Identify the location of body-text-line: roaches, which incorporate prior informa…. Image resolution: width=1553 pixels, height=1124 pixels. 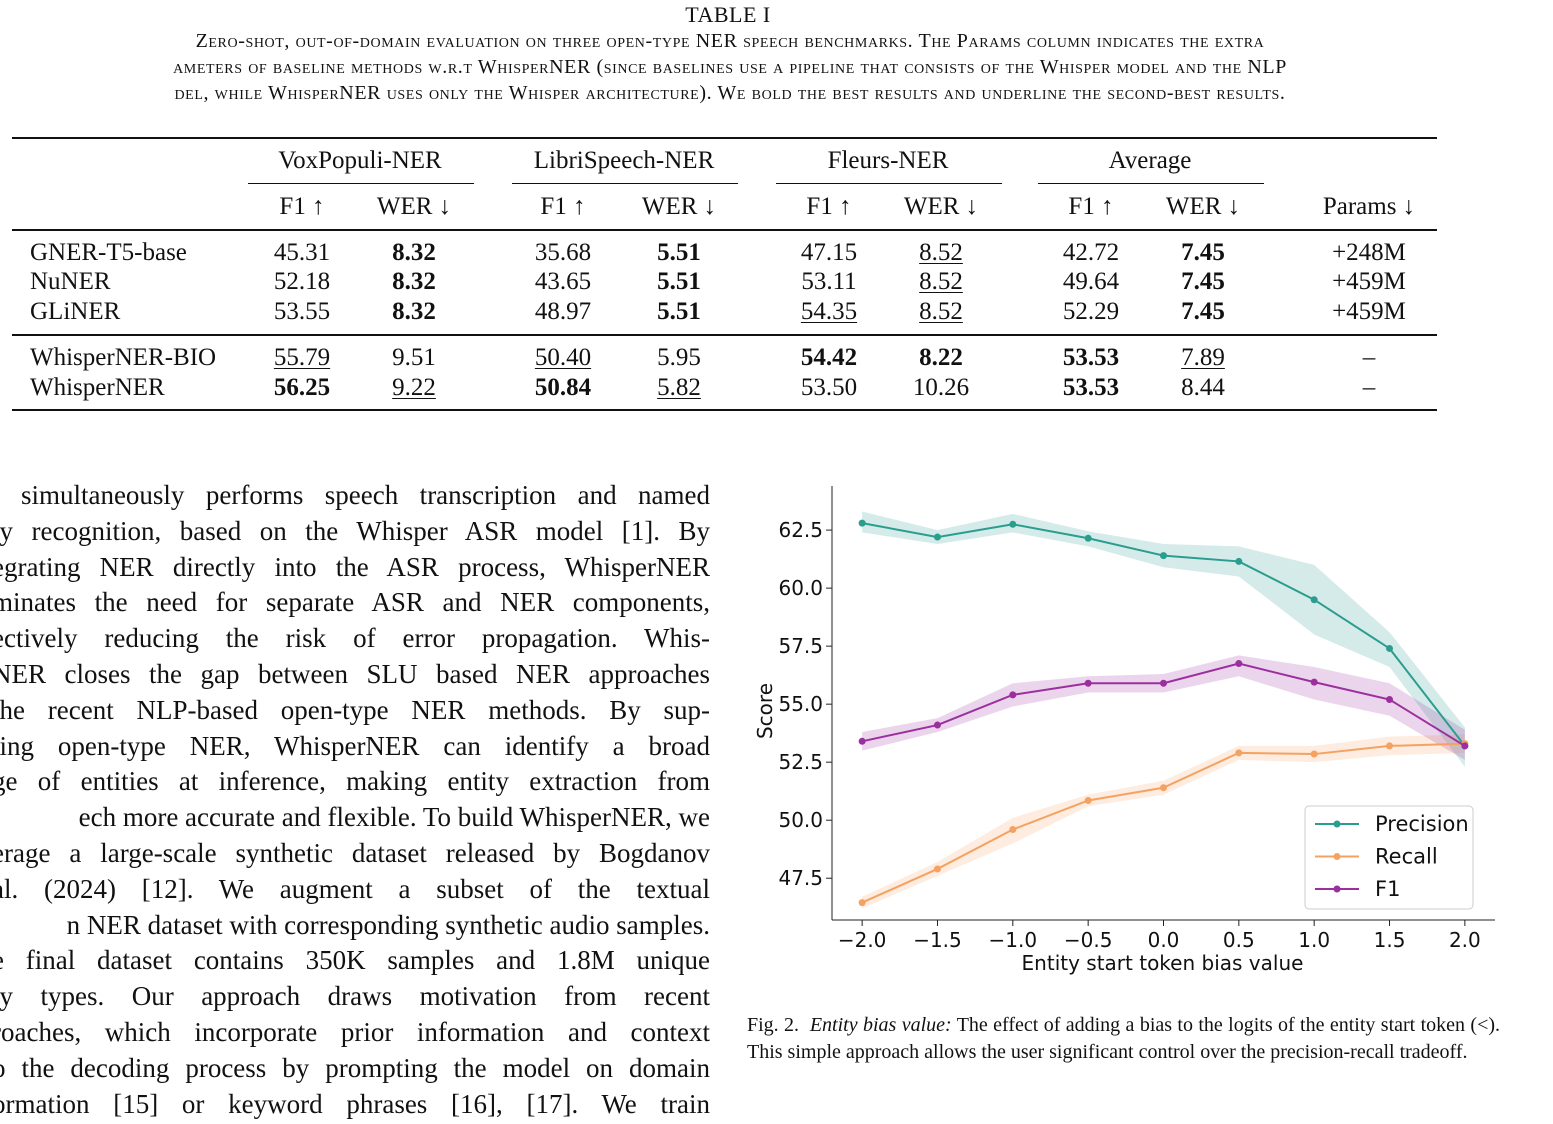
(355, 1031).